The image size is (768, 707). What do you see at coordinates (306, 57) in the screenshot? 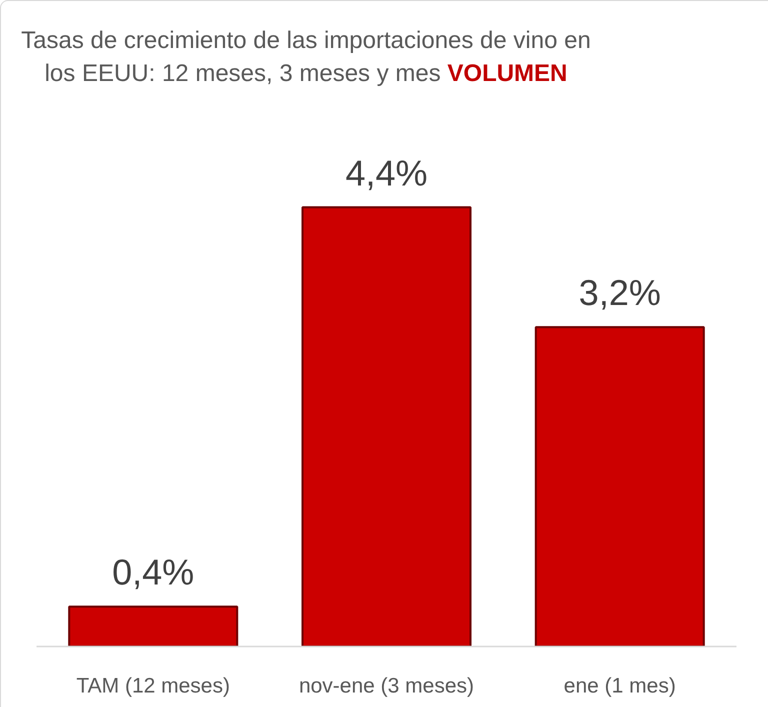
I see `chart-title: Tasas de crecimiento de las importaciones de vino en los EEUU: 12 meses, 3 meses y mes VOLUMEN` at bounding box center [306, 57].